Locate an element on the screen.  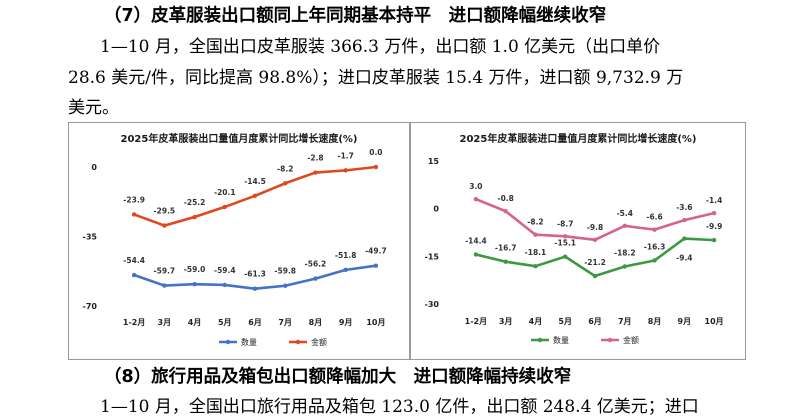
chart-title: 2025年皮革服装出口量值月度累计同比增长速度(%) is located at coordinates (239, 138).